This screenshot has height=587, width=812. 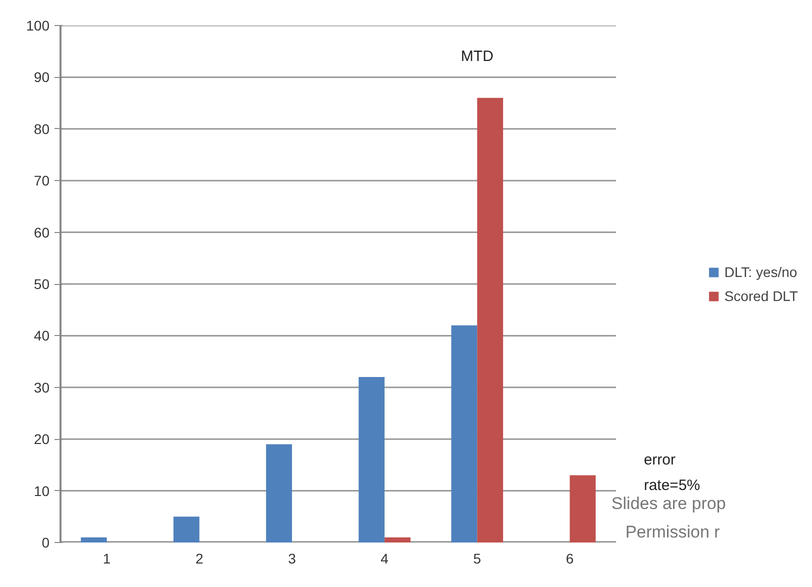 I want to click on y-tick-label: 90, so click(x=42, y=77).